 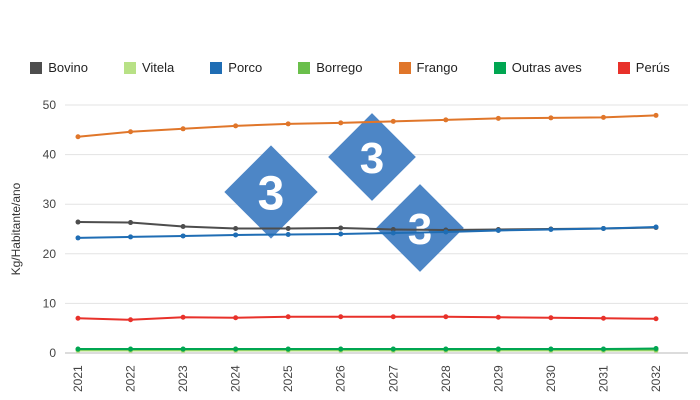 What do you see at coordinates (50, 303) in the screenshot?
I see `y-tick-label: 10` at bounding box center [50, 303].